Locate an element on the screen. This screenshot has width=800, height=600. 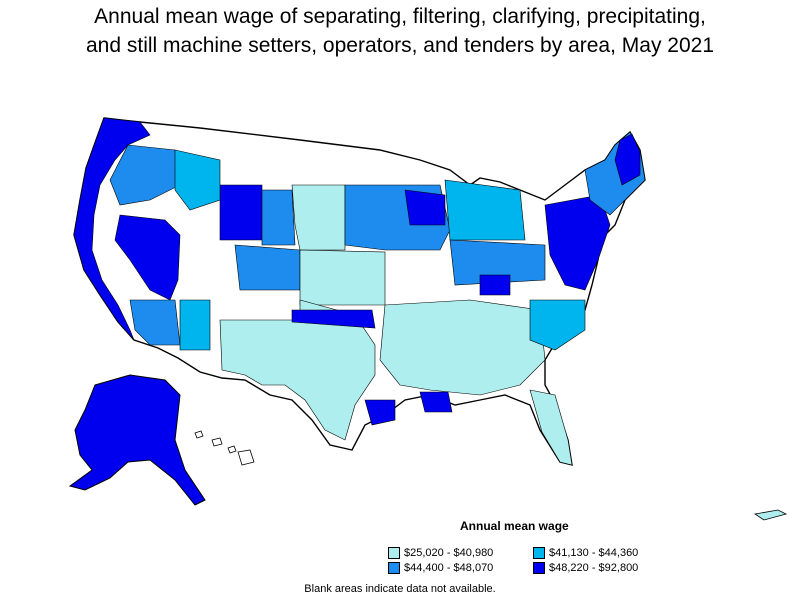
region-louisiana is located at coordinates (436, 402).